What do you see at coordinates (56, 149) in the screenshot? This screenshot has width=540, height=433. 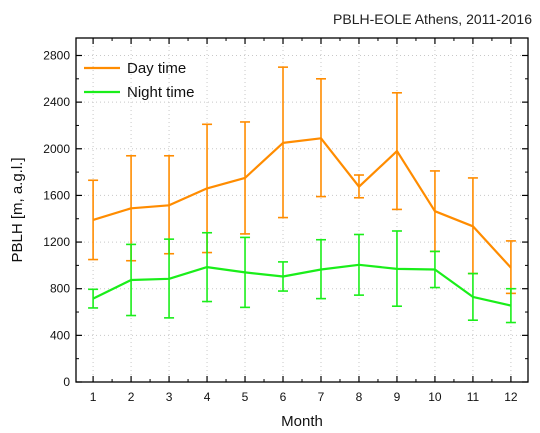 I see `y-tick-label: 2000` at bounding box center [56, 149].